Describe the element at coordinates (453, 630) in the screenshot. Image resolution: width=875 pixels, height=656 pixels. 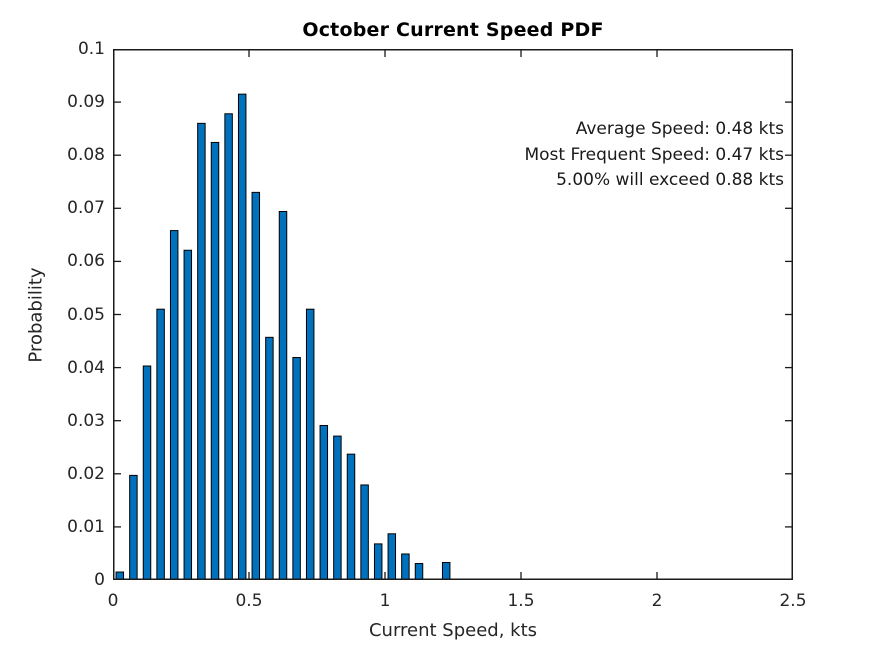
I see `x-axis-label: Current Speed, kts` at that location.